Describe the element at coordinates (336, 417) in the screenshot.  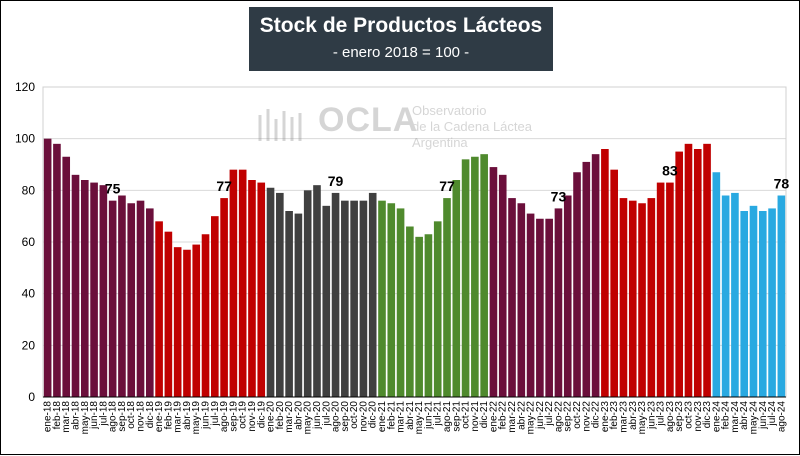
I see `x-tick-label: ago-20` at that location.